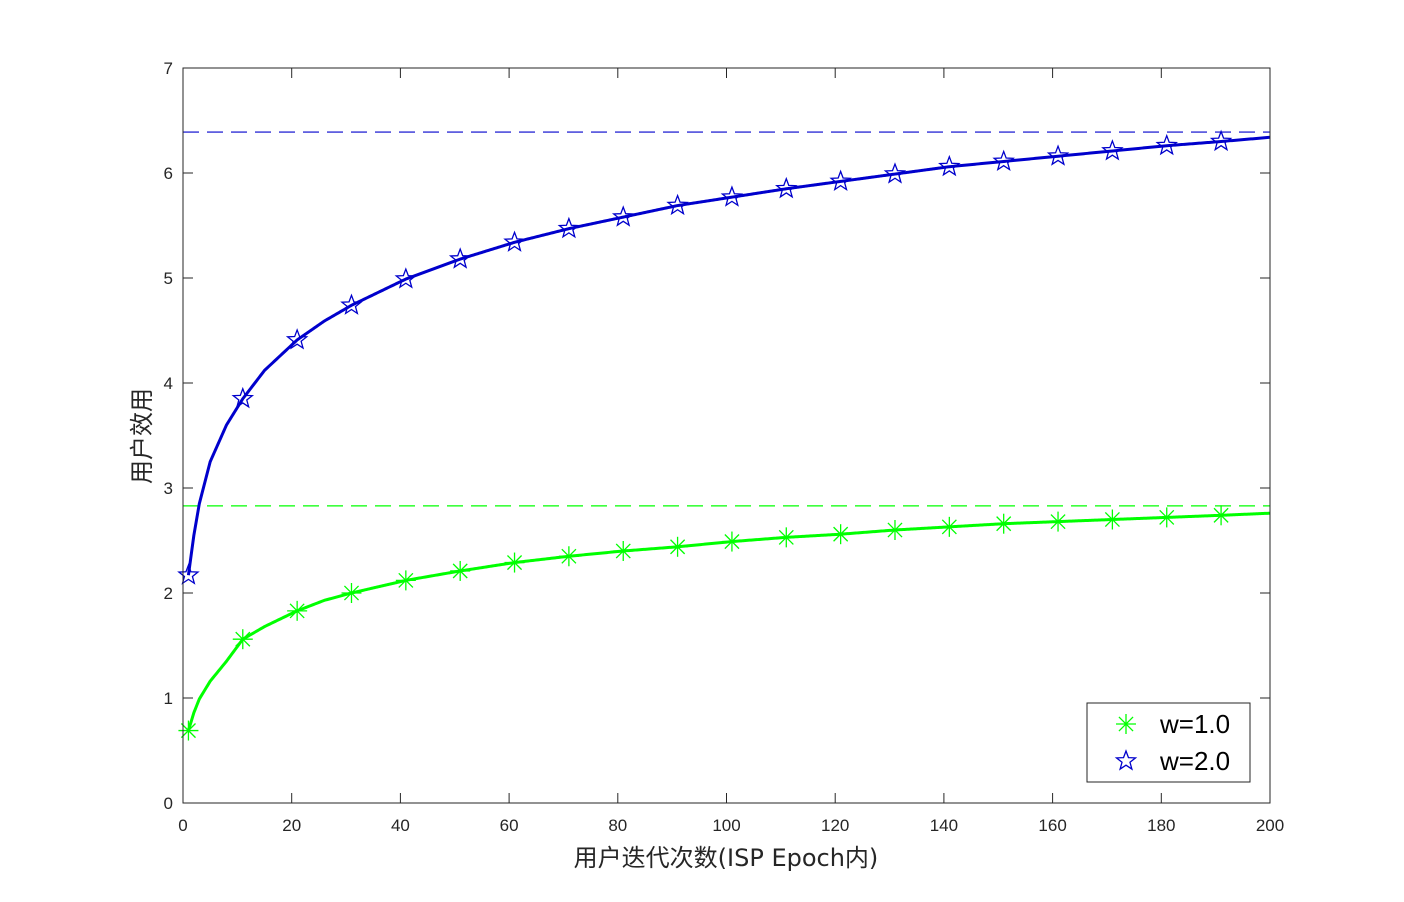 The width and height of the screenshot is (1404, 902). I want to click on x-tick-label: 40, so click(400, 825).